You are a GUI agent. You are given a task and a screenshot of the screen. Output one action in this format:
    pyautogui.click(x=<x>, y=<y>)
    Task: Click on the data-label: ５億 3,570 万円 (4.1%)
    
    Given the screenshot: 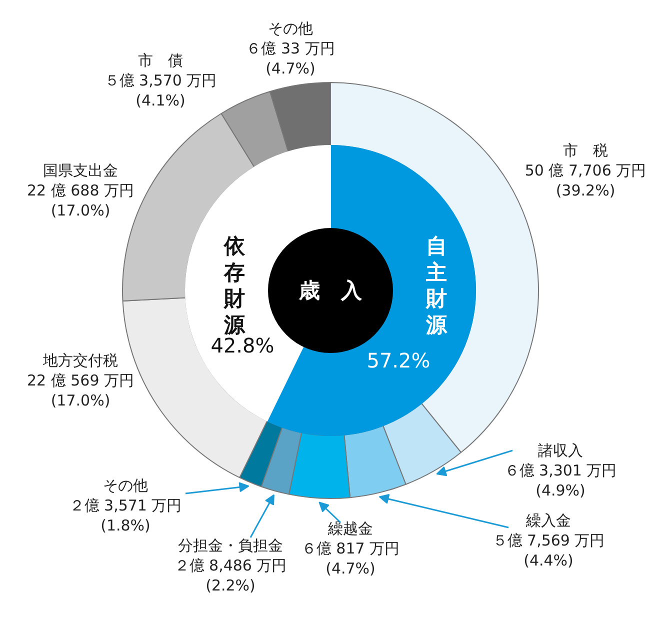 What is the action you would take?
    pyautogui.click(x=160, y=91)
    